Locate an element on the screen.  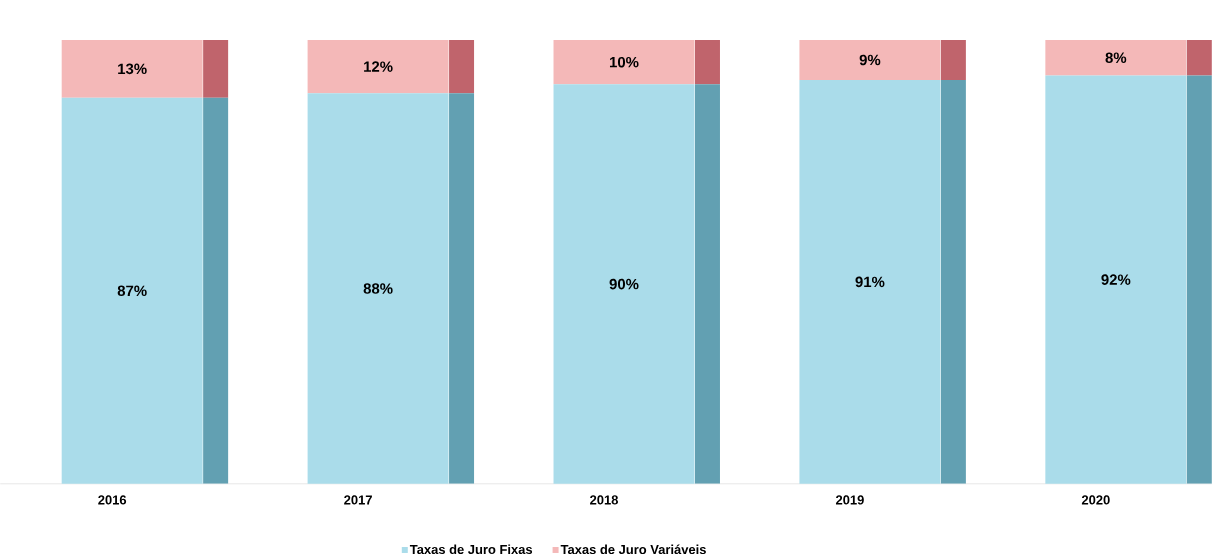
data-label: 8% is located at coordinates (1116, 58).